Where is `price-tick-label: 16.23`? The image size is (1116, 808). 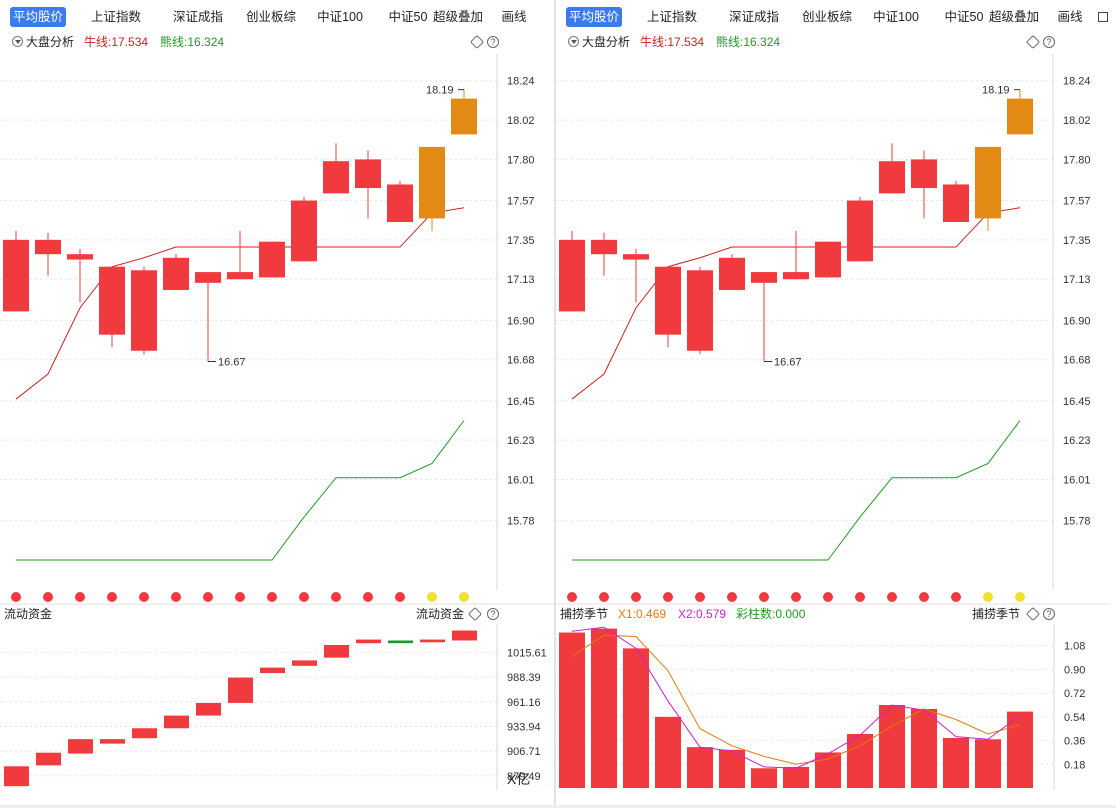 price-tick-label: 16.23 is located at coordinates (1077, 441).